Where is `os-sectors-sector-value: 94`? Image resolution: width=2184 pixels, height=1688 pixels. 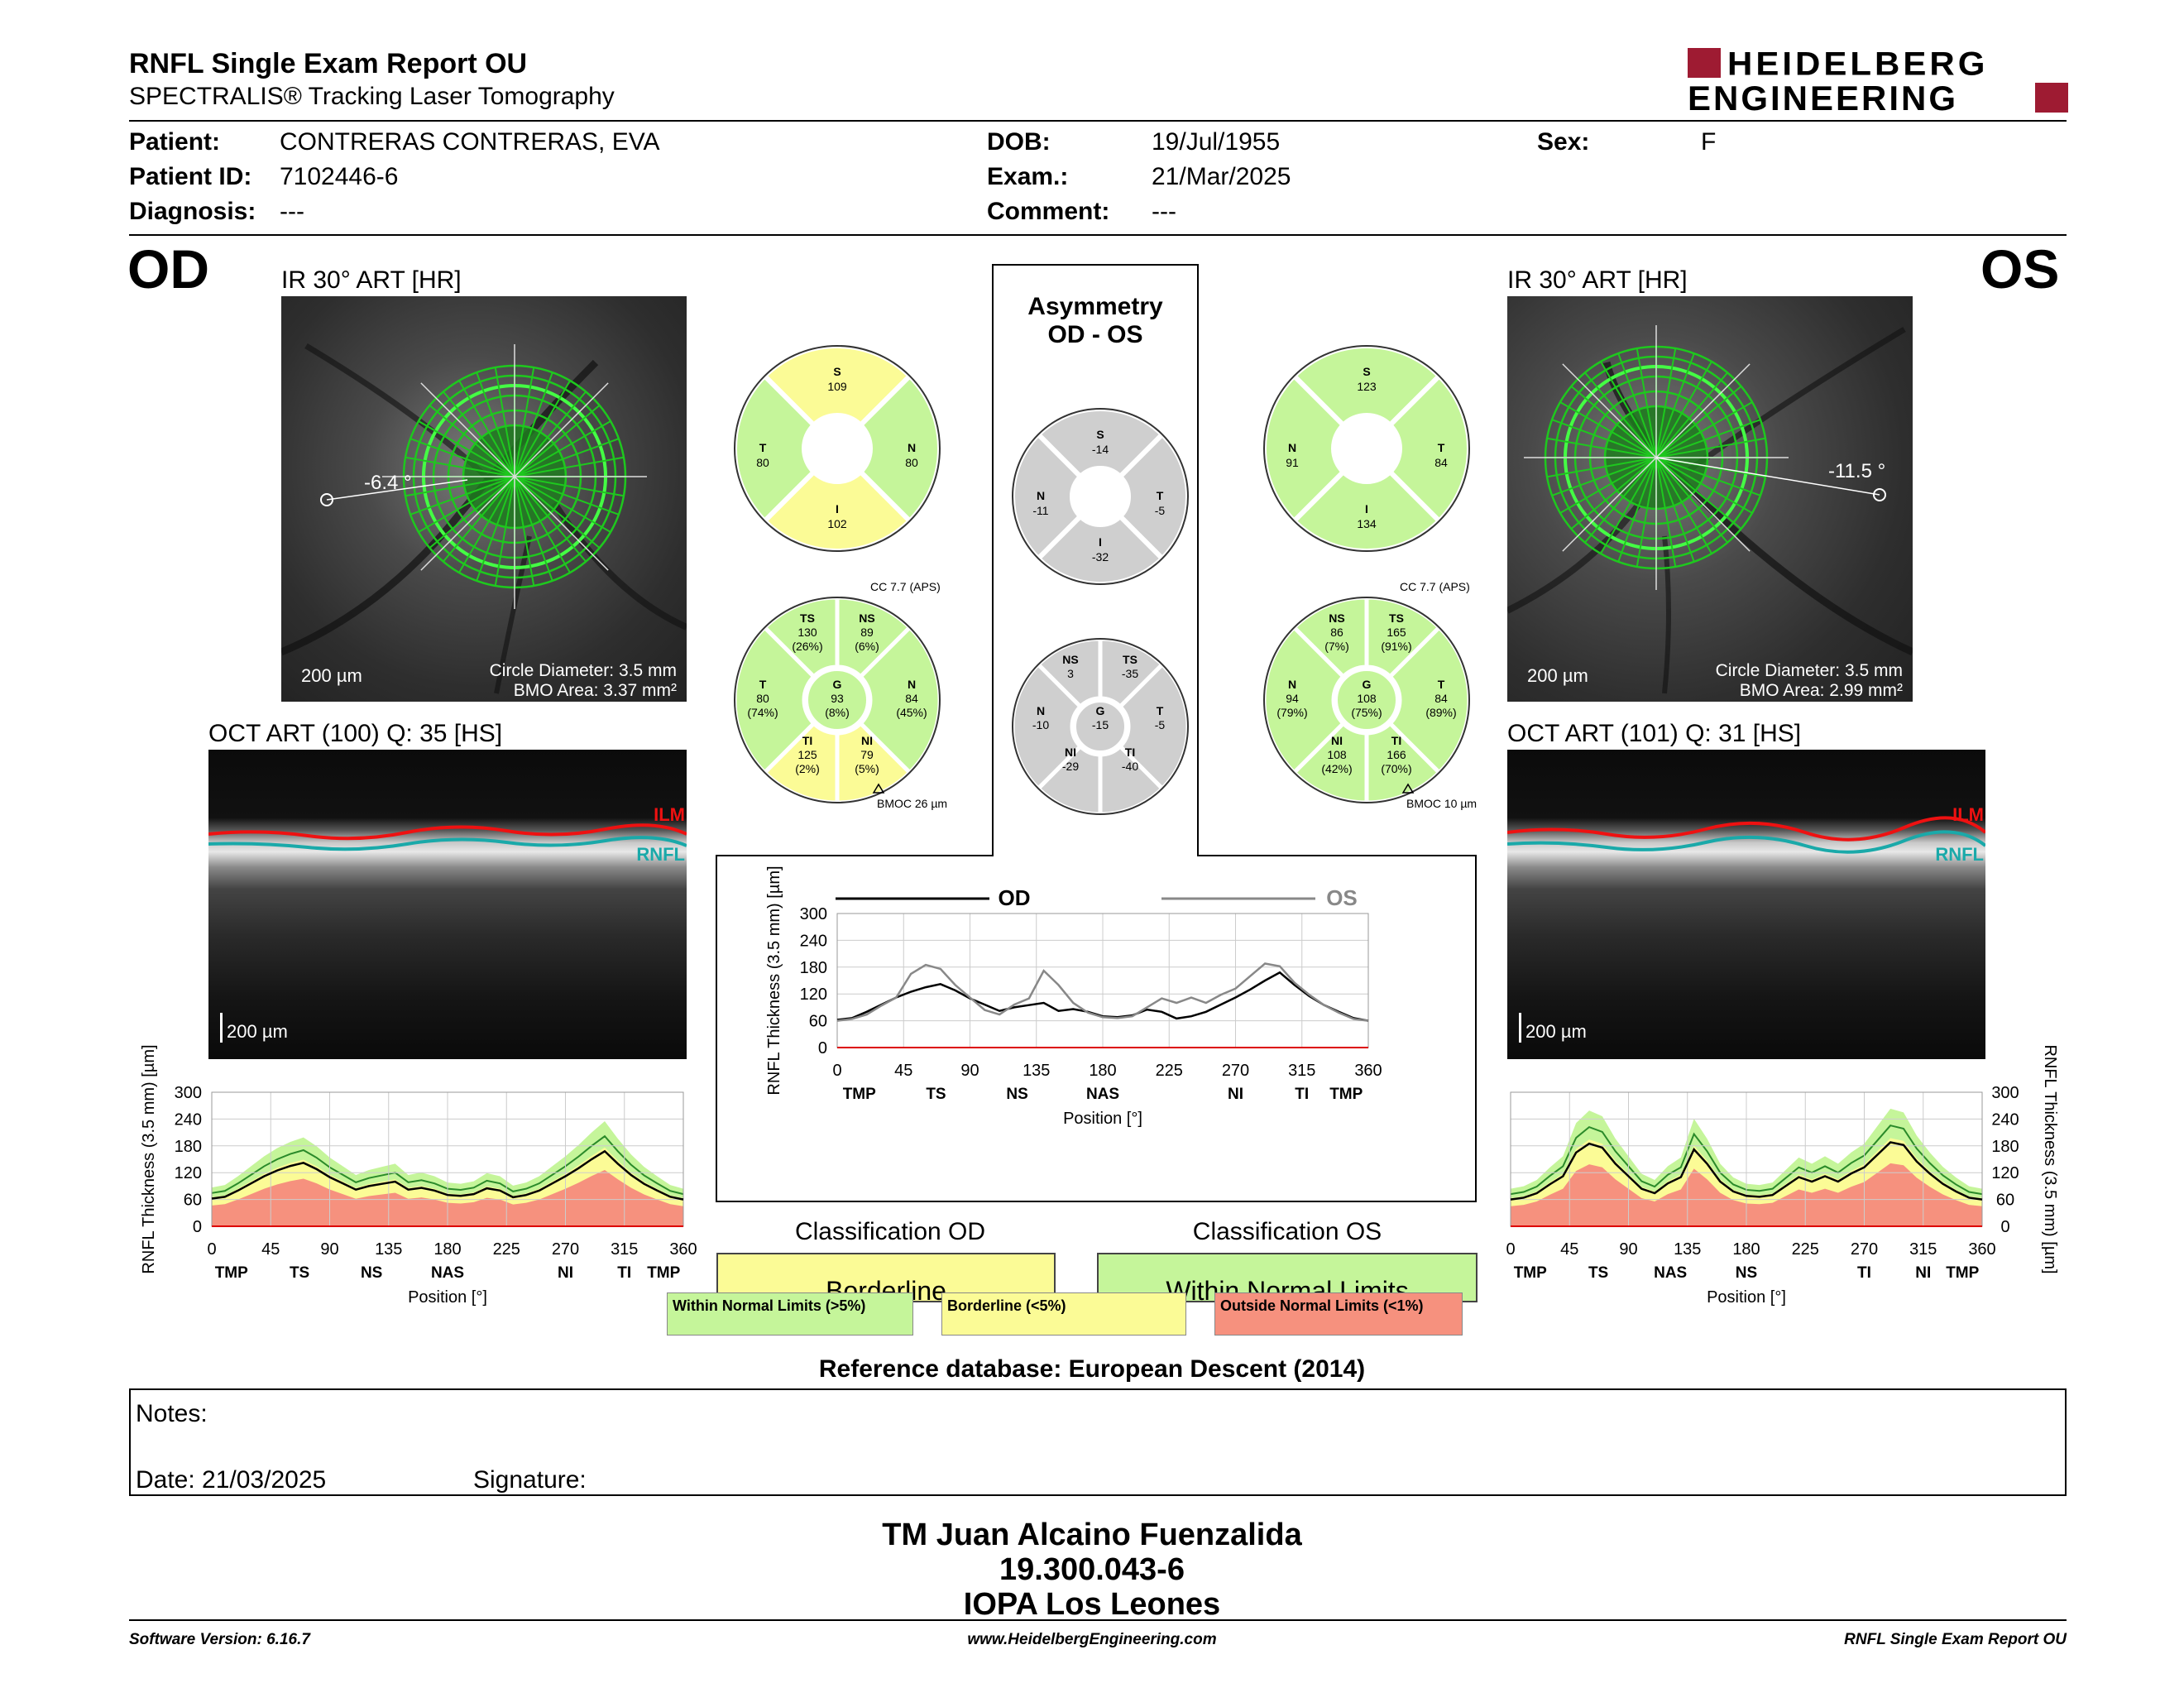 os-sectors-sector-value: 94 is located at coordinates (1292, 698).